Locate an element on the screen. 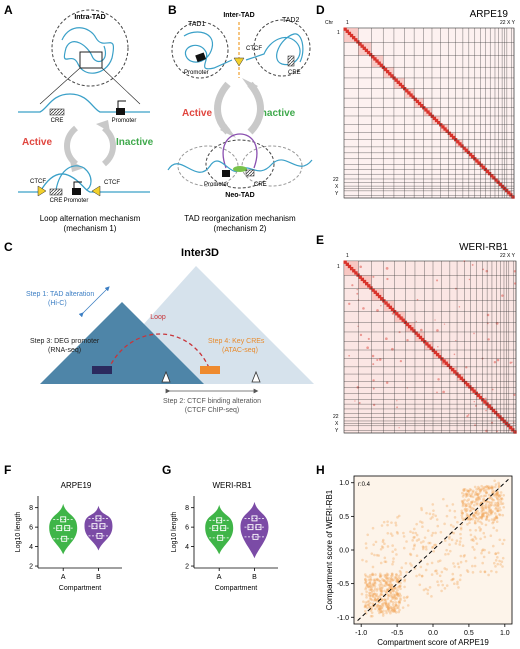  x-axis-label: Compartment is located at coordinates (236, 588).